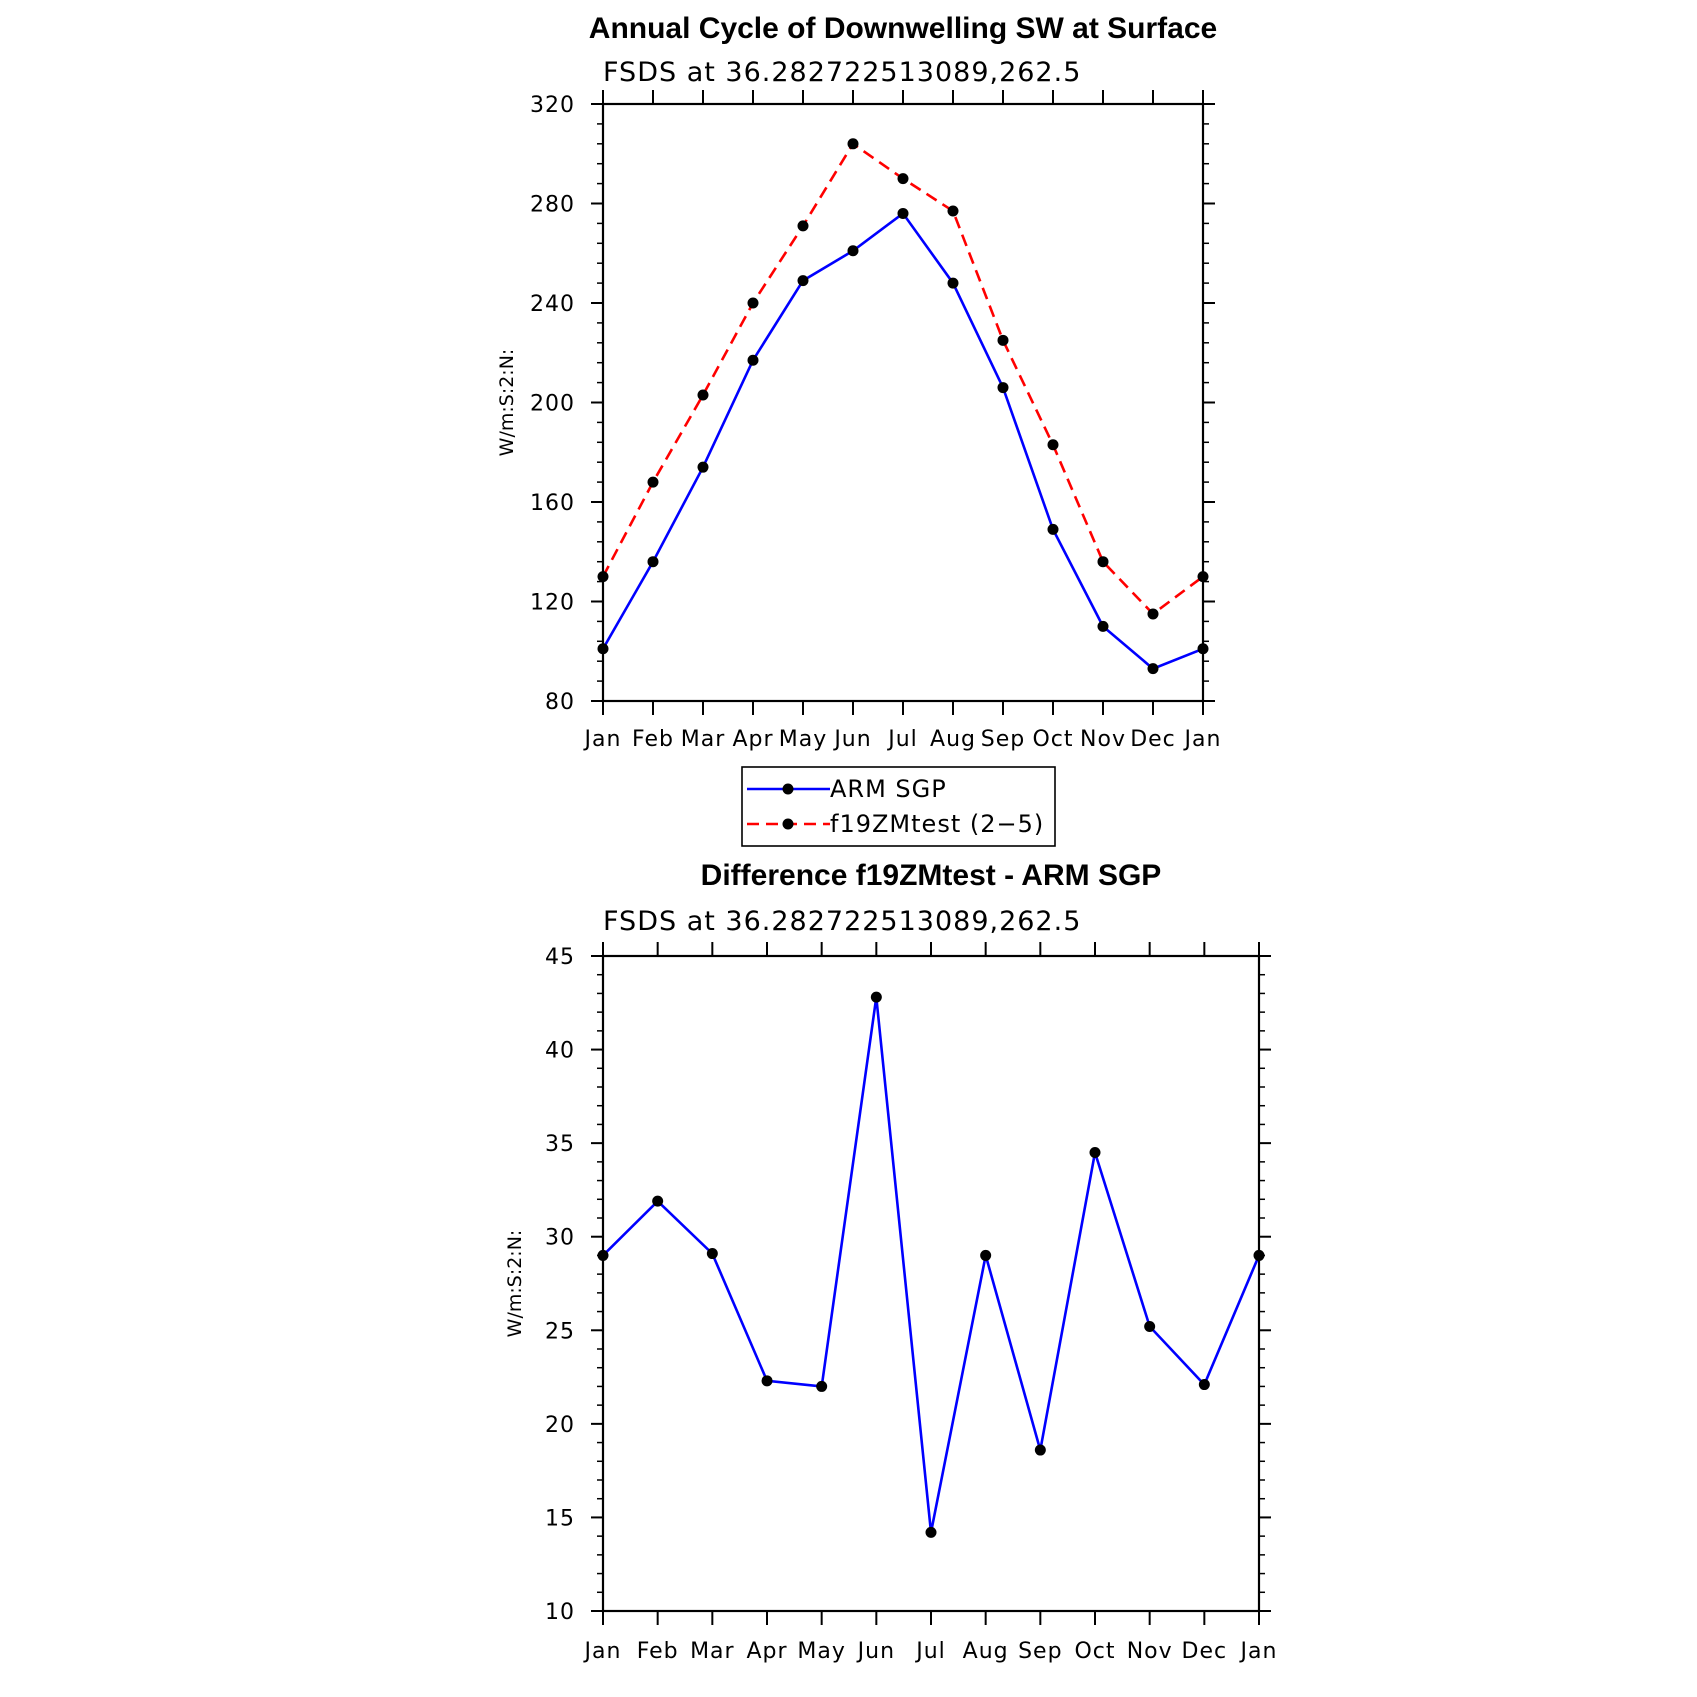 The width and height of the screenshot is (1697, 1697). Describe the element at coordinates (552, 603) in the screenshot. I see `y-tick-label: 120` at that location.